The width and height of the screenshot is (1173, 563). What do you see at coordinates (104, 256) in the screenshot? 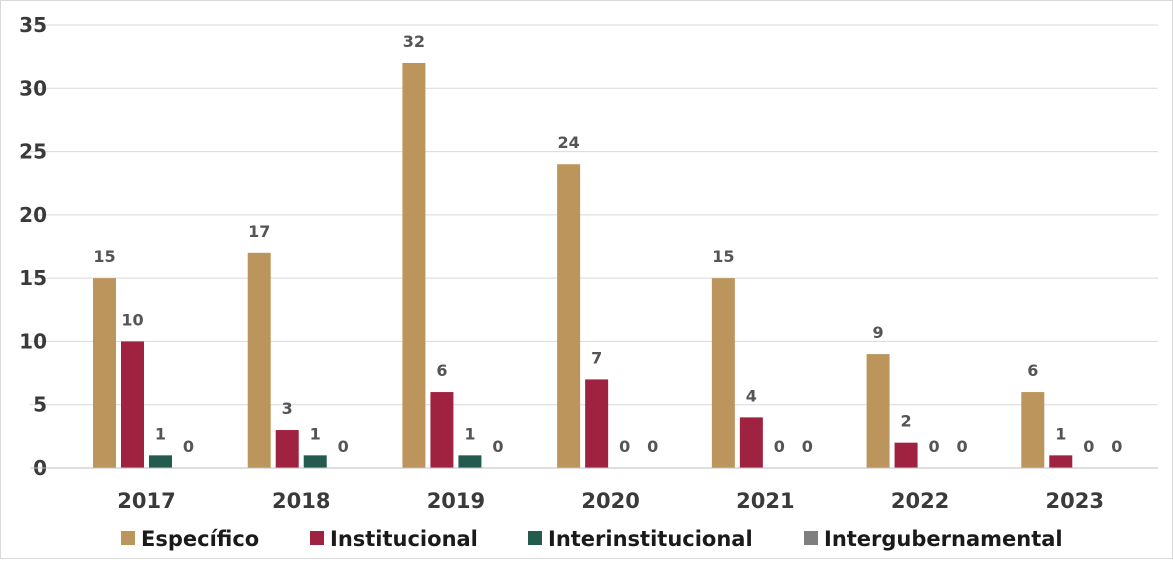
I see `data-label-2017-0: 15` at bounding box center [104, 256].